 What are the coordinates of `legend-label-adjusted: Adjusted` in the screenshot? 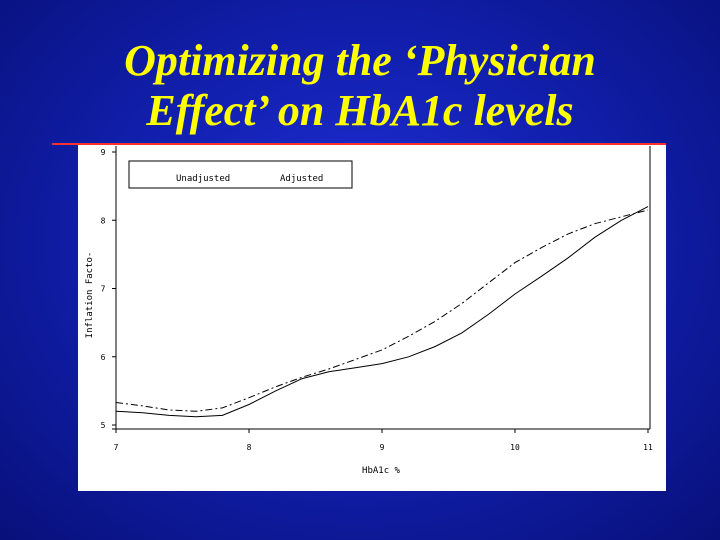 It's located at (301, 179).